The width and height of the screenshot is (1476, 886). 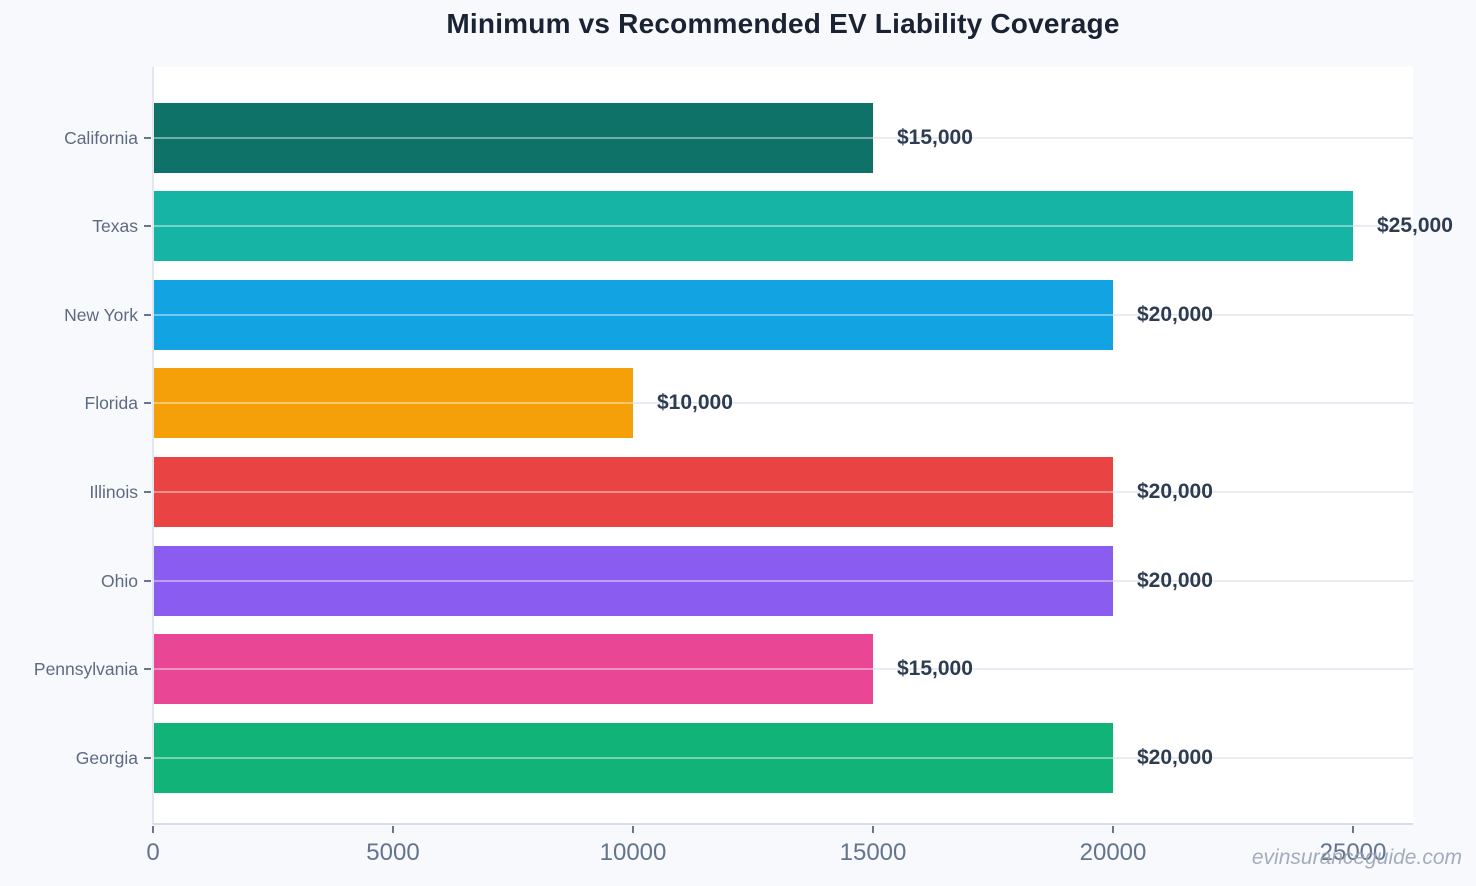 What do you see at coordinates (101, 314) in the screenshot?
I see `category-label-new-york: New York` at bounding box center [101, 314].